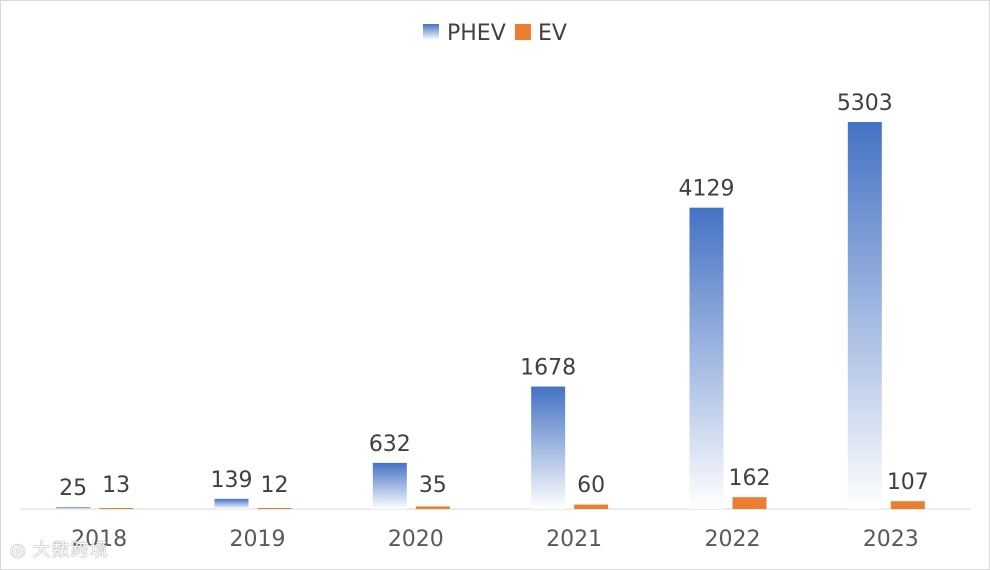 The image size is (990, 570). I want to click on data-label-phev-2023: 5303, so click(865, 103).